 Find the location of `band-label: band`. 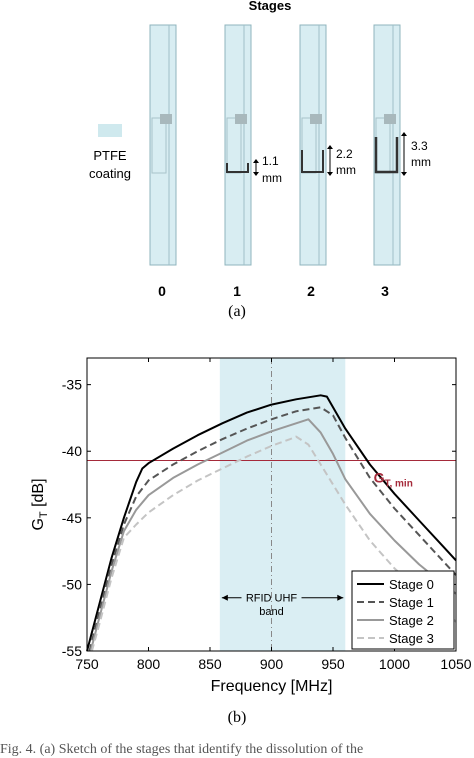

band-label: band is located at coordinates (271, 612).